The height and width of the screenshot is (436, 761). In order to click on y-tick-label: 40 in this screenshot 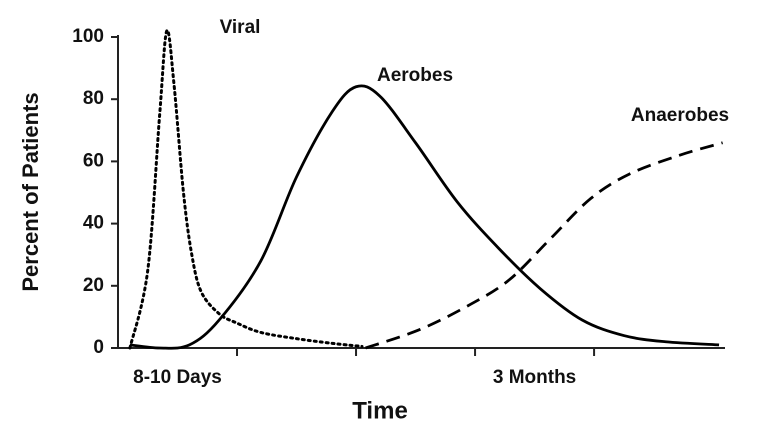, I will do `click(93, 223)`.